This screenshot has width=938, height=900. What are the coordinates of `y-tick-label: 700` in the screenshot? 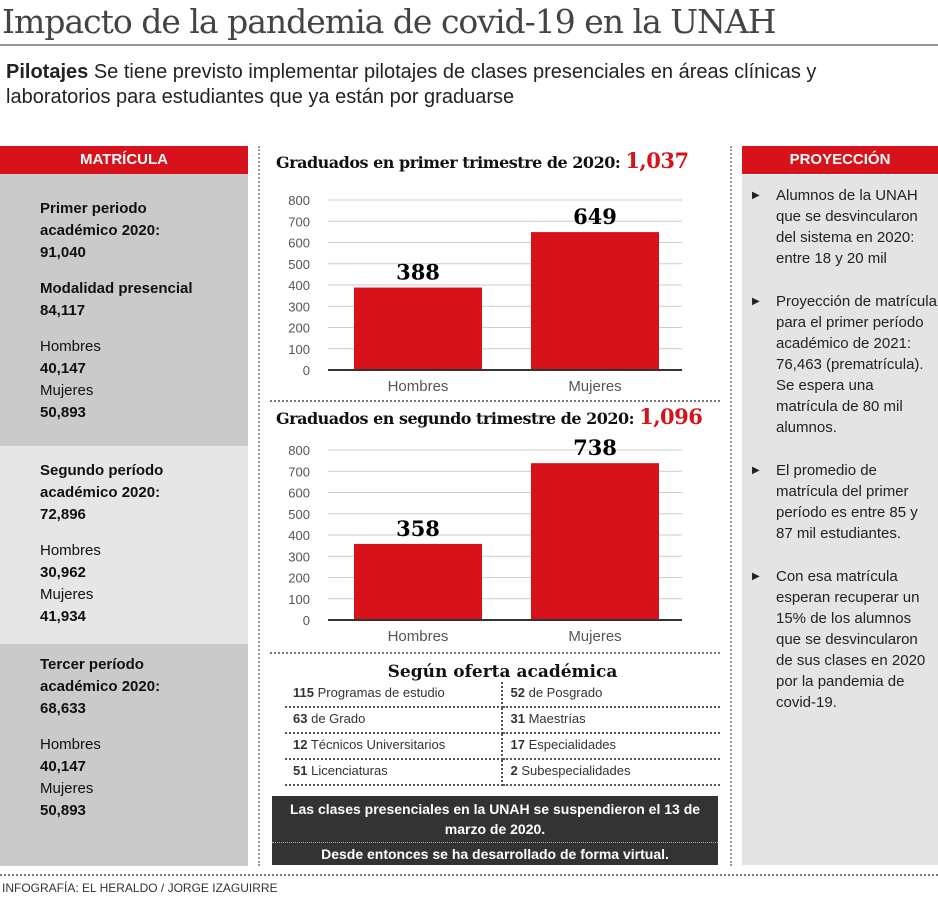 It's located at (299, 221).